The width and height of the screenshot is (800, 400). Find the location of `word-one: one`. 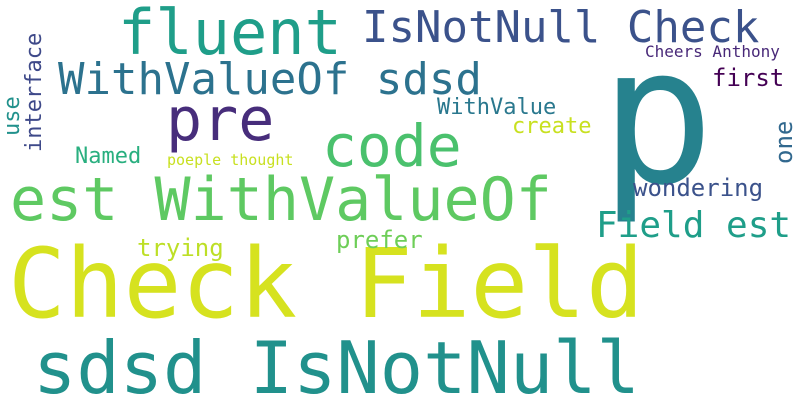

word-one: one is located at coordinates (784, 142).